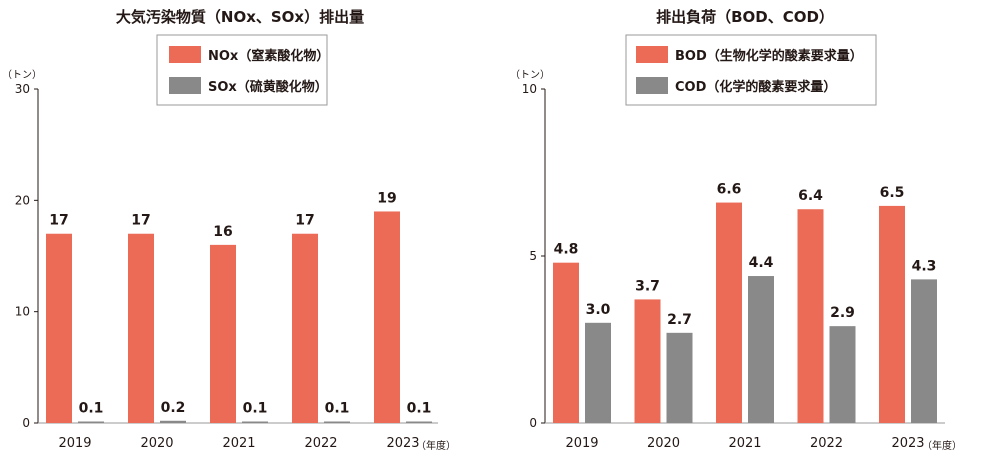  Describe the element at coordinates (745, 17) in the screenshot. I see `chart2-title: 排出負荷（BOD、COD）` at that location.